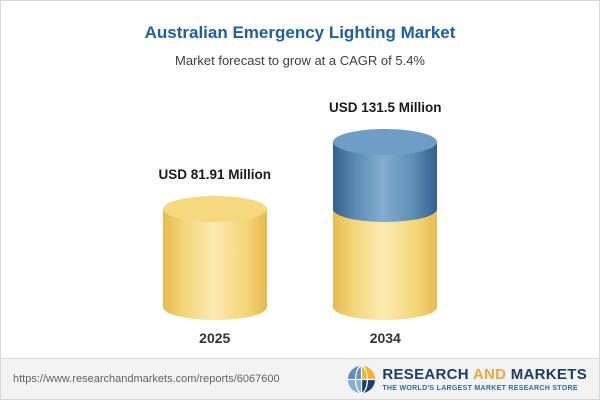 The image size is (600, 400). What do you see at coordinates (385, 142) in the screenshot?
I see `cylinder-2034-top-cap` at bounding box center [385, 142].